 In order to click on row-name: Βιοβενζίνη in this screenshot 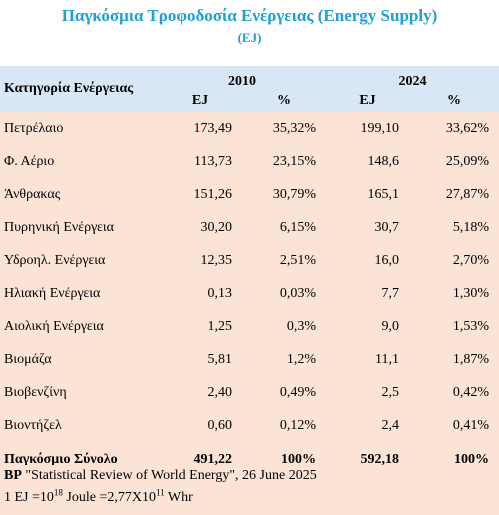, I will do `click(35, 392)`.